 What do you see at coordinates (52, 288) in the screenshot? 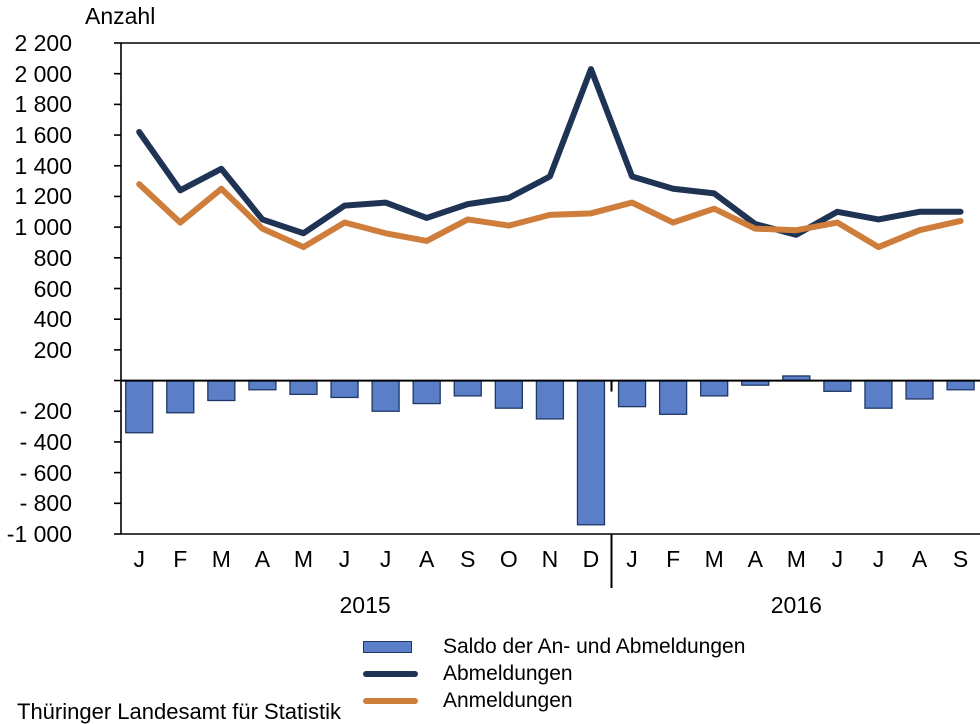
I see `y-tick-label: 600` at bounding box center [52, 288].